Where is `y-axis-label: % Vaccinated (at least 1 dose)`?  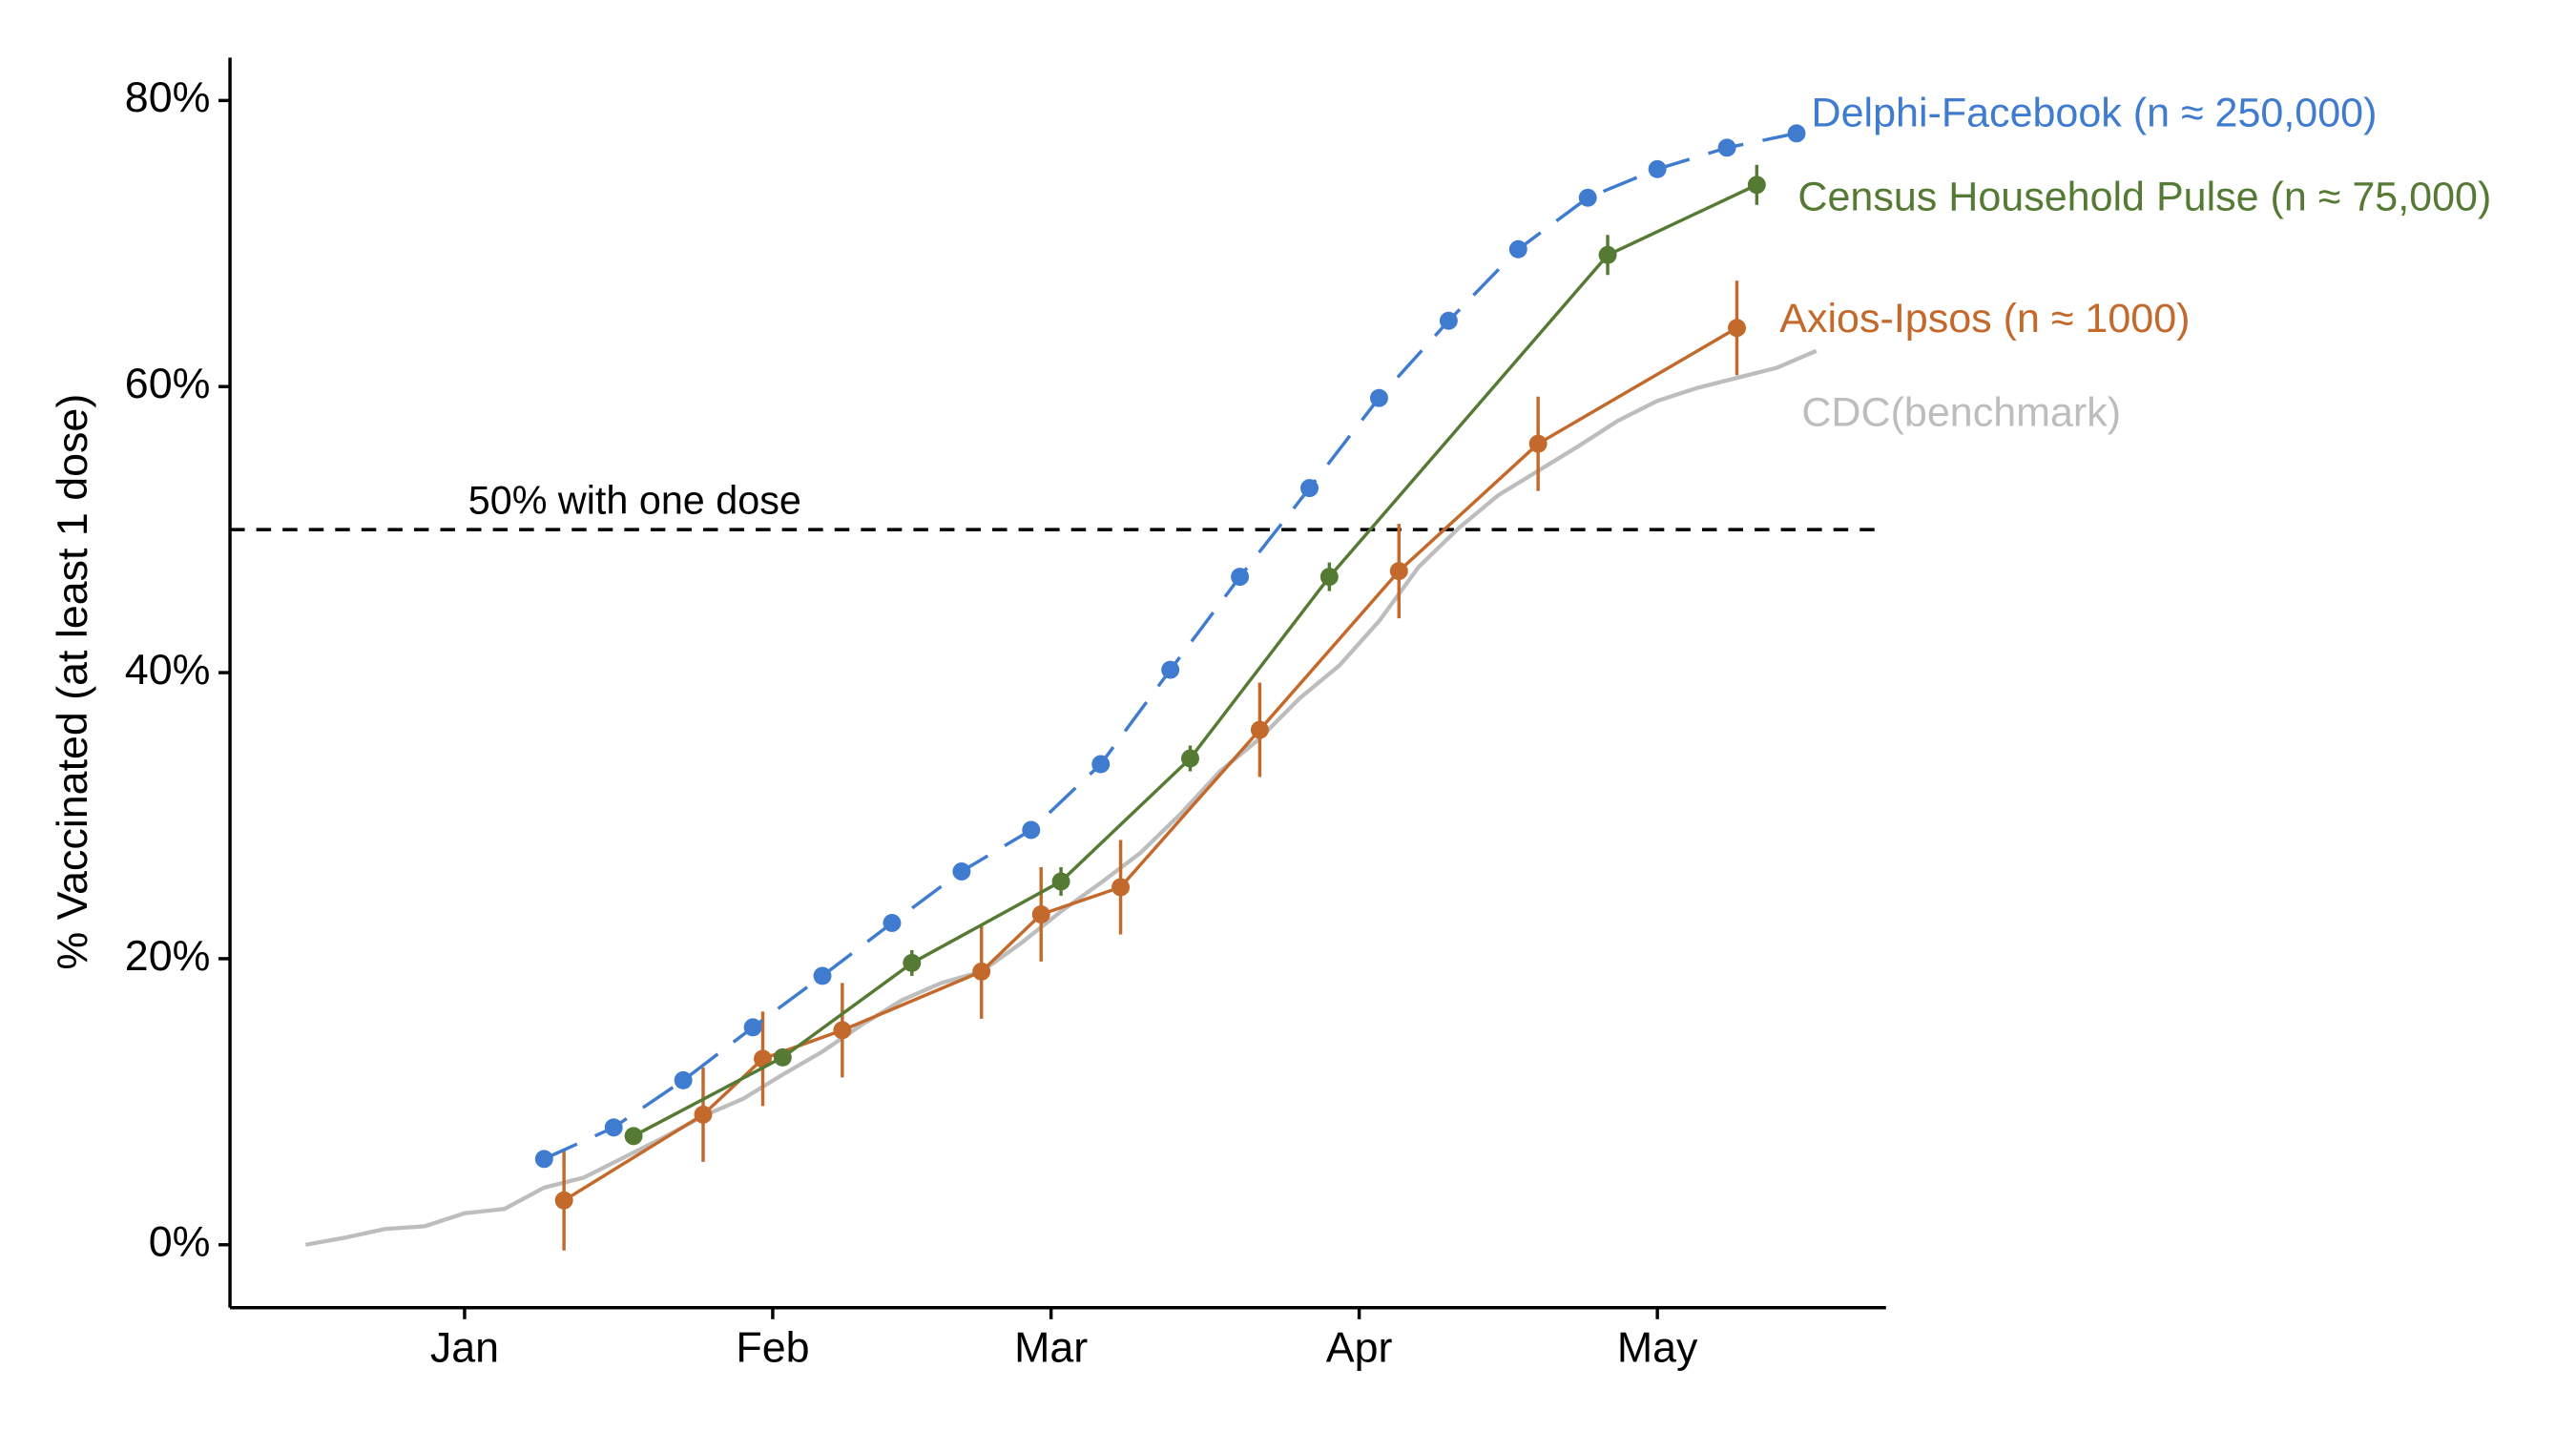
y-axis-label: % Vaccinated (at least 1 dose) is located at coordinates (72, 682).